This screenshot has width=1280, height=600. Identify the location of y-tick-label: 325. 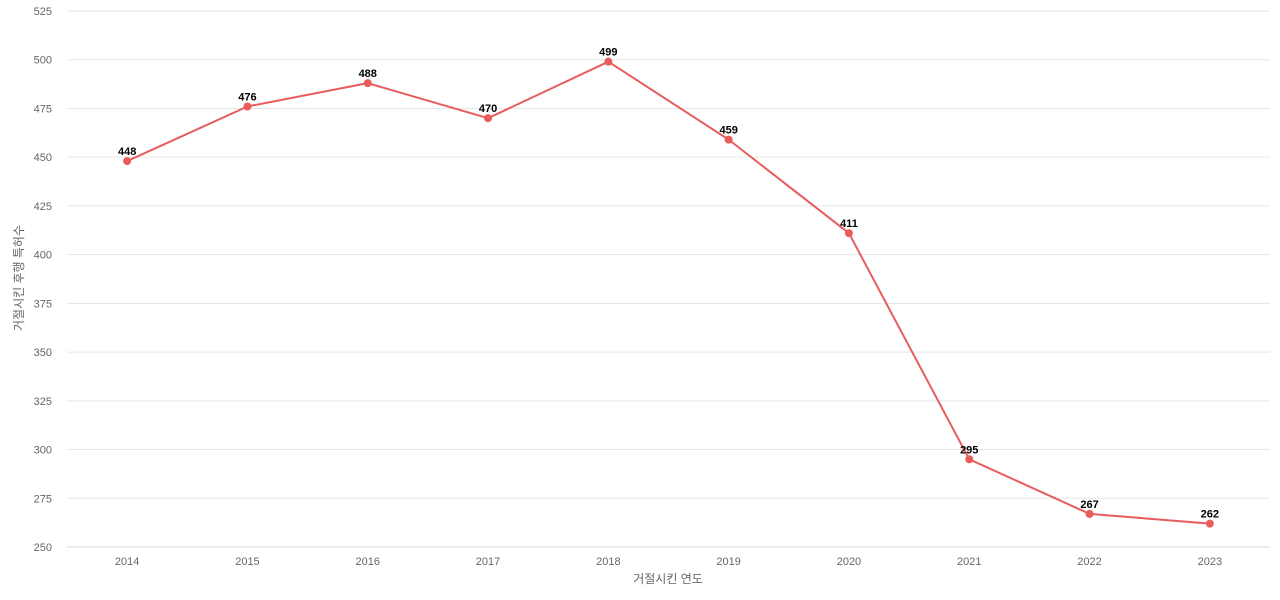
(43, 402).